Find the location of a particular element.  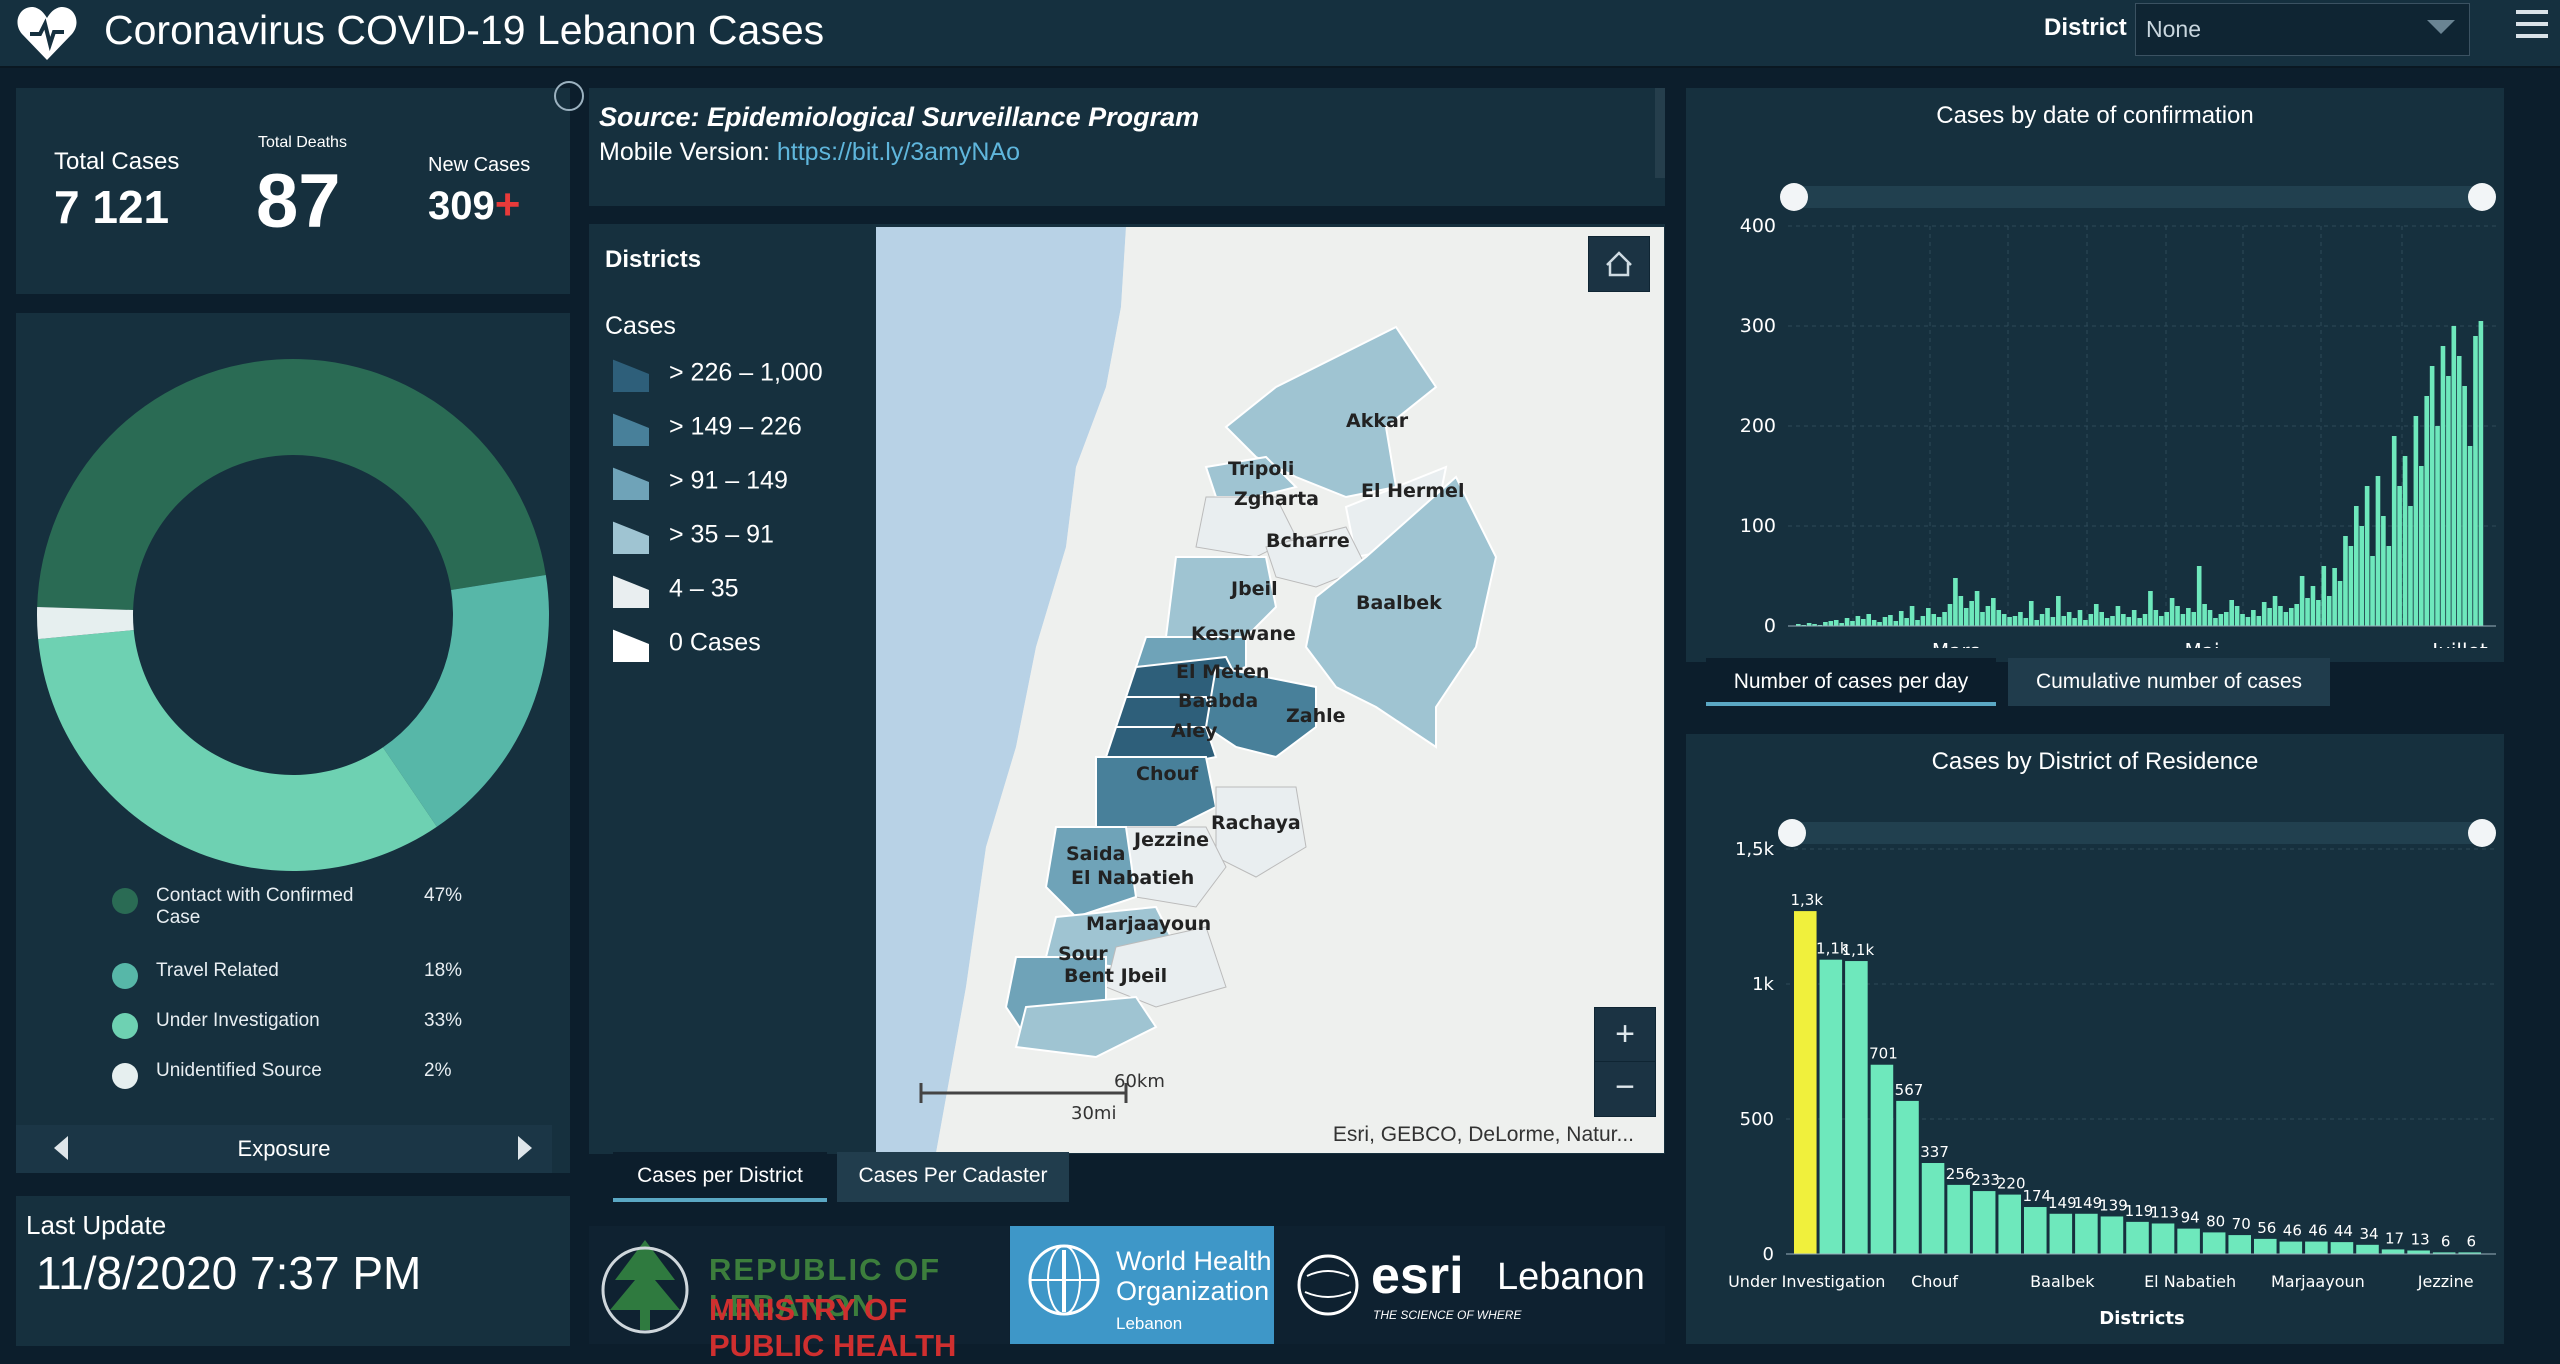

tab-cases-per-day: Number of cases per day is located at coordinates (1851, 682).